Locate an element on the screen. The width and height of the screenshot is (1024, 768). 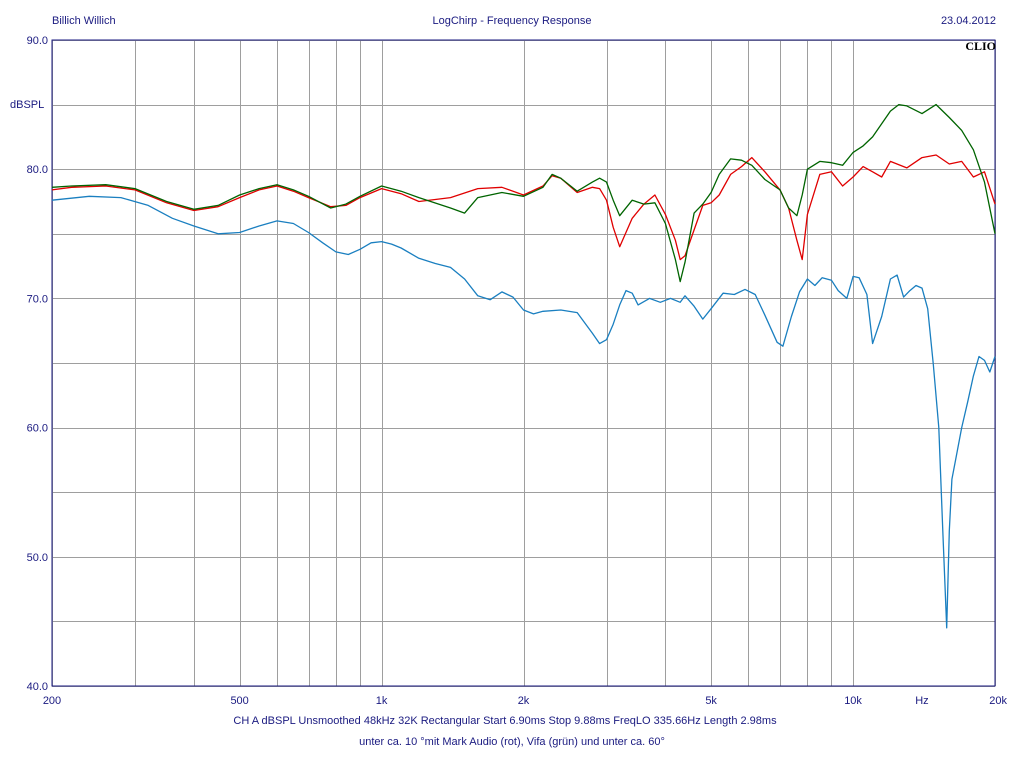
y-tick-label: 40.0 is located at coordinates (37, 687).